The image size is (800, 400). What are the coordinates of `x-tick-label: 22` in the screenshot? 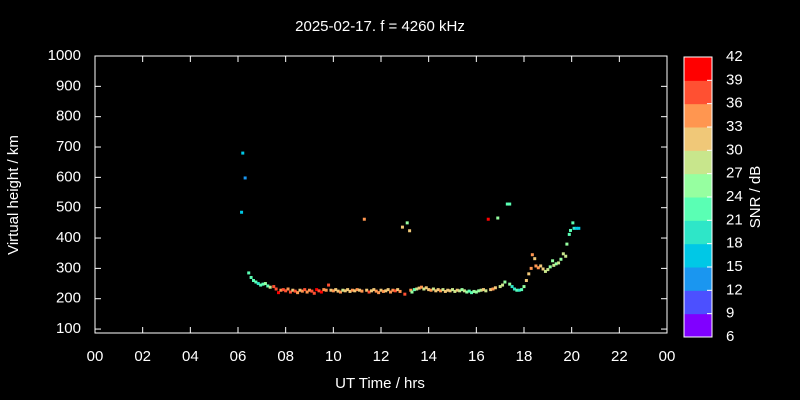 It's located at (619, 356).